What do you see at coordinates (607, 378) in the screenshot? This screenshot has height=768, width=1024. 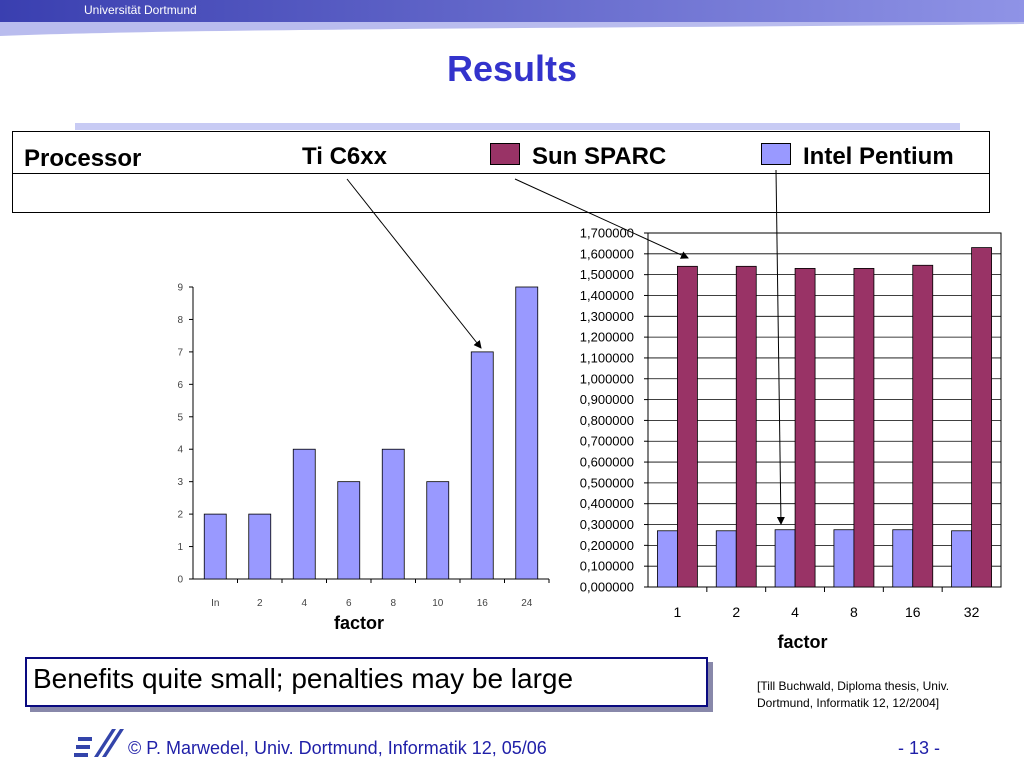 I see `chart2-y-tick-label: 1,000000` at bounding box center [607, 378].